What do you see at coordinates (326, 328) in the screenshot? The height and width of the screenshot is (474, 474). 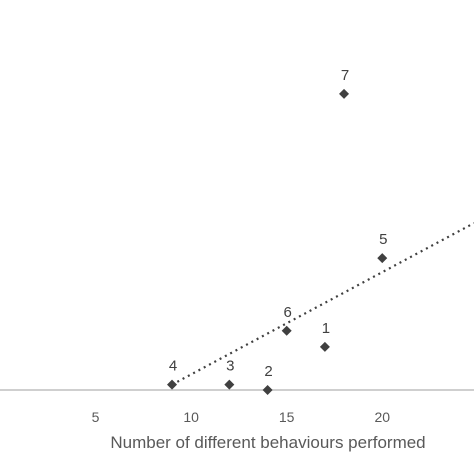 I see `point-label-1: 1` at bounding box center [326, 328].